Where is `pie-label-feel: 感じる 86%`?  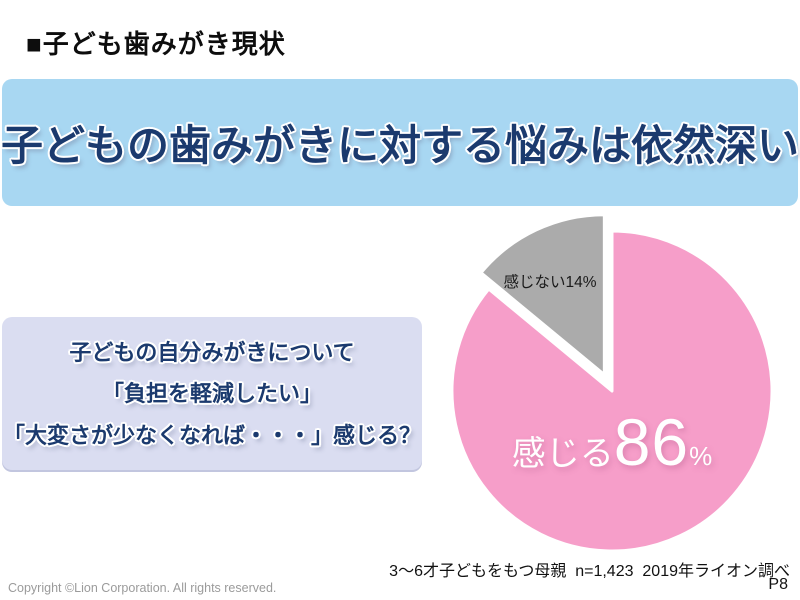
pie-label-feel: 感じる 86% is located at coordinates (612, 442).